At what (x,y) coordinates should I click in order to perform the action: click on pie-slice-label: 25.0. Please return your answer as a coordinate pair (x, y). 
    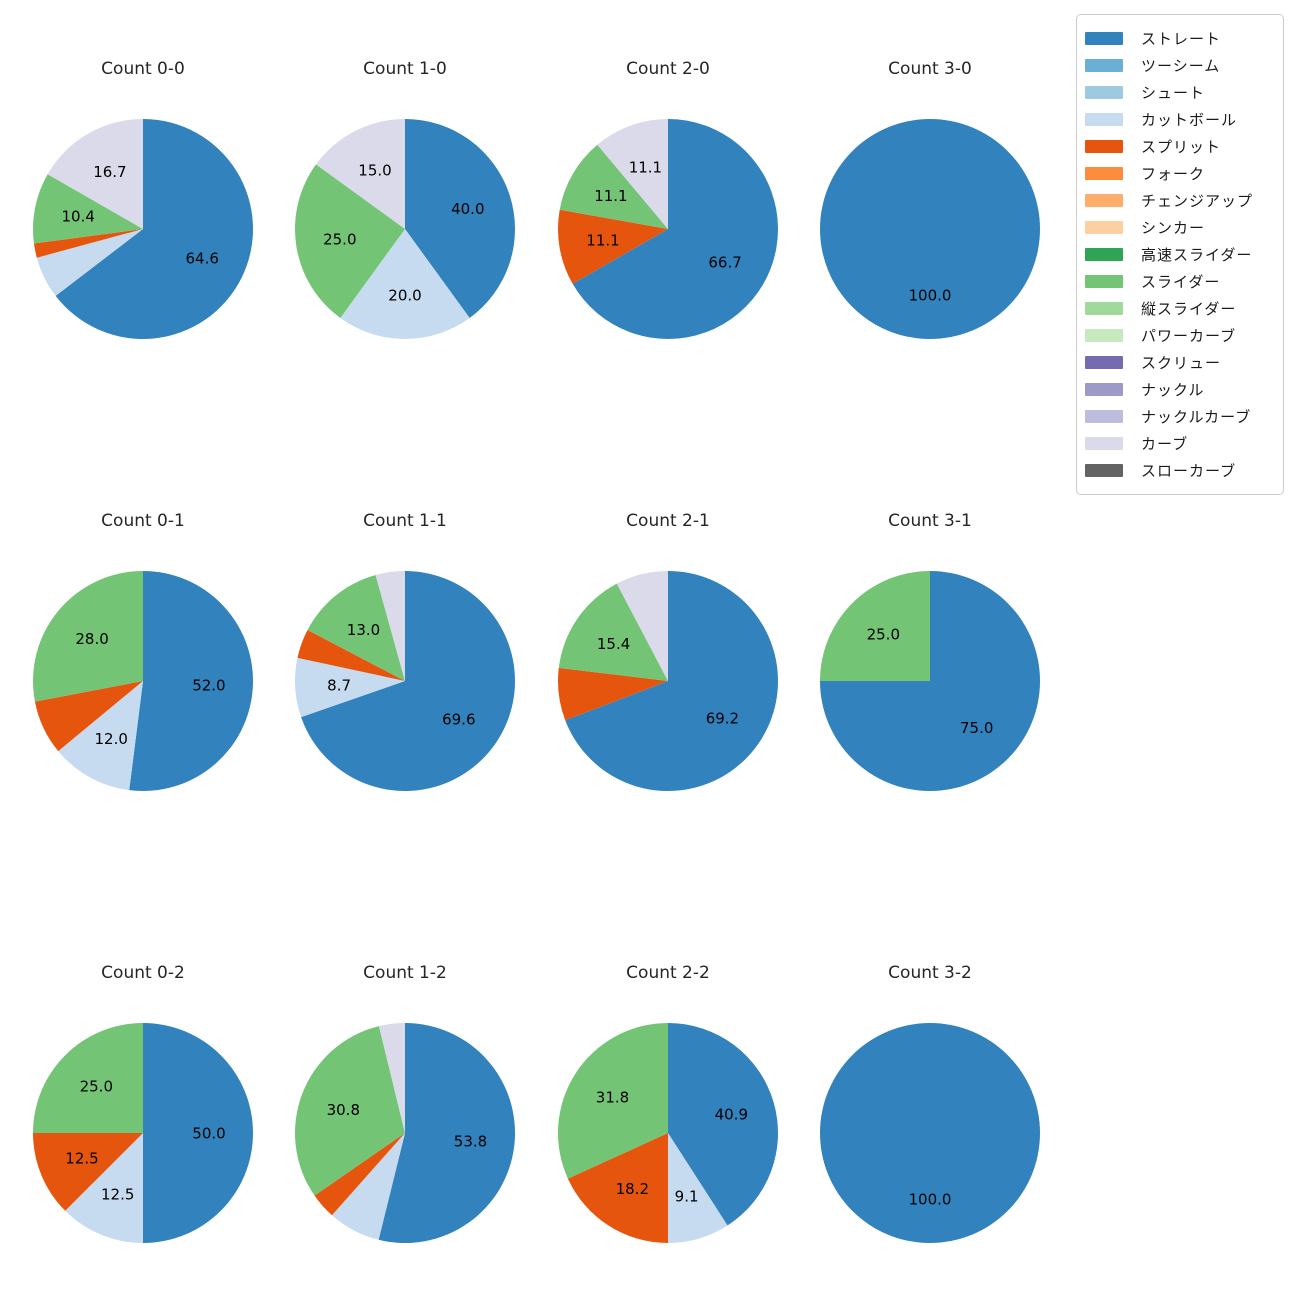
    Looking at the image, I should click on (339, 240).